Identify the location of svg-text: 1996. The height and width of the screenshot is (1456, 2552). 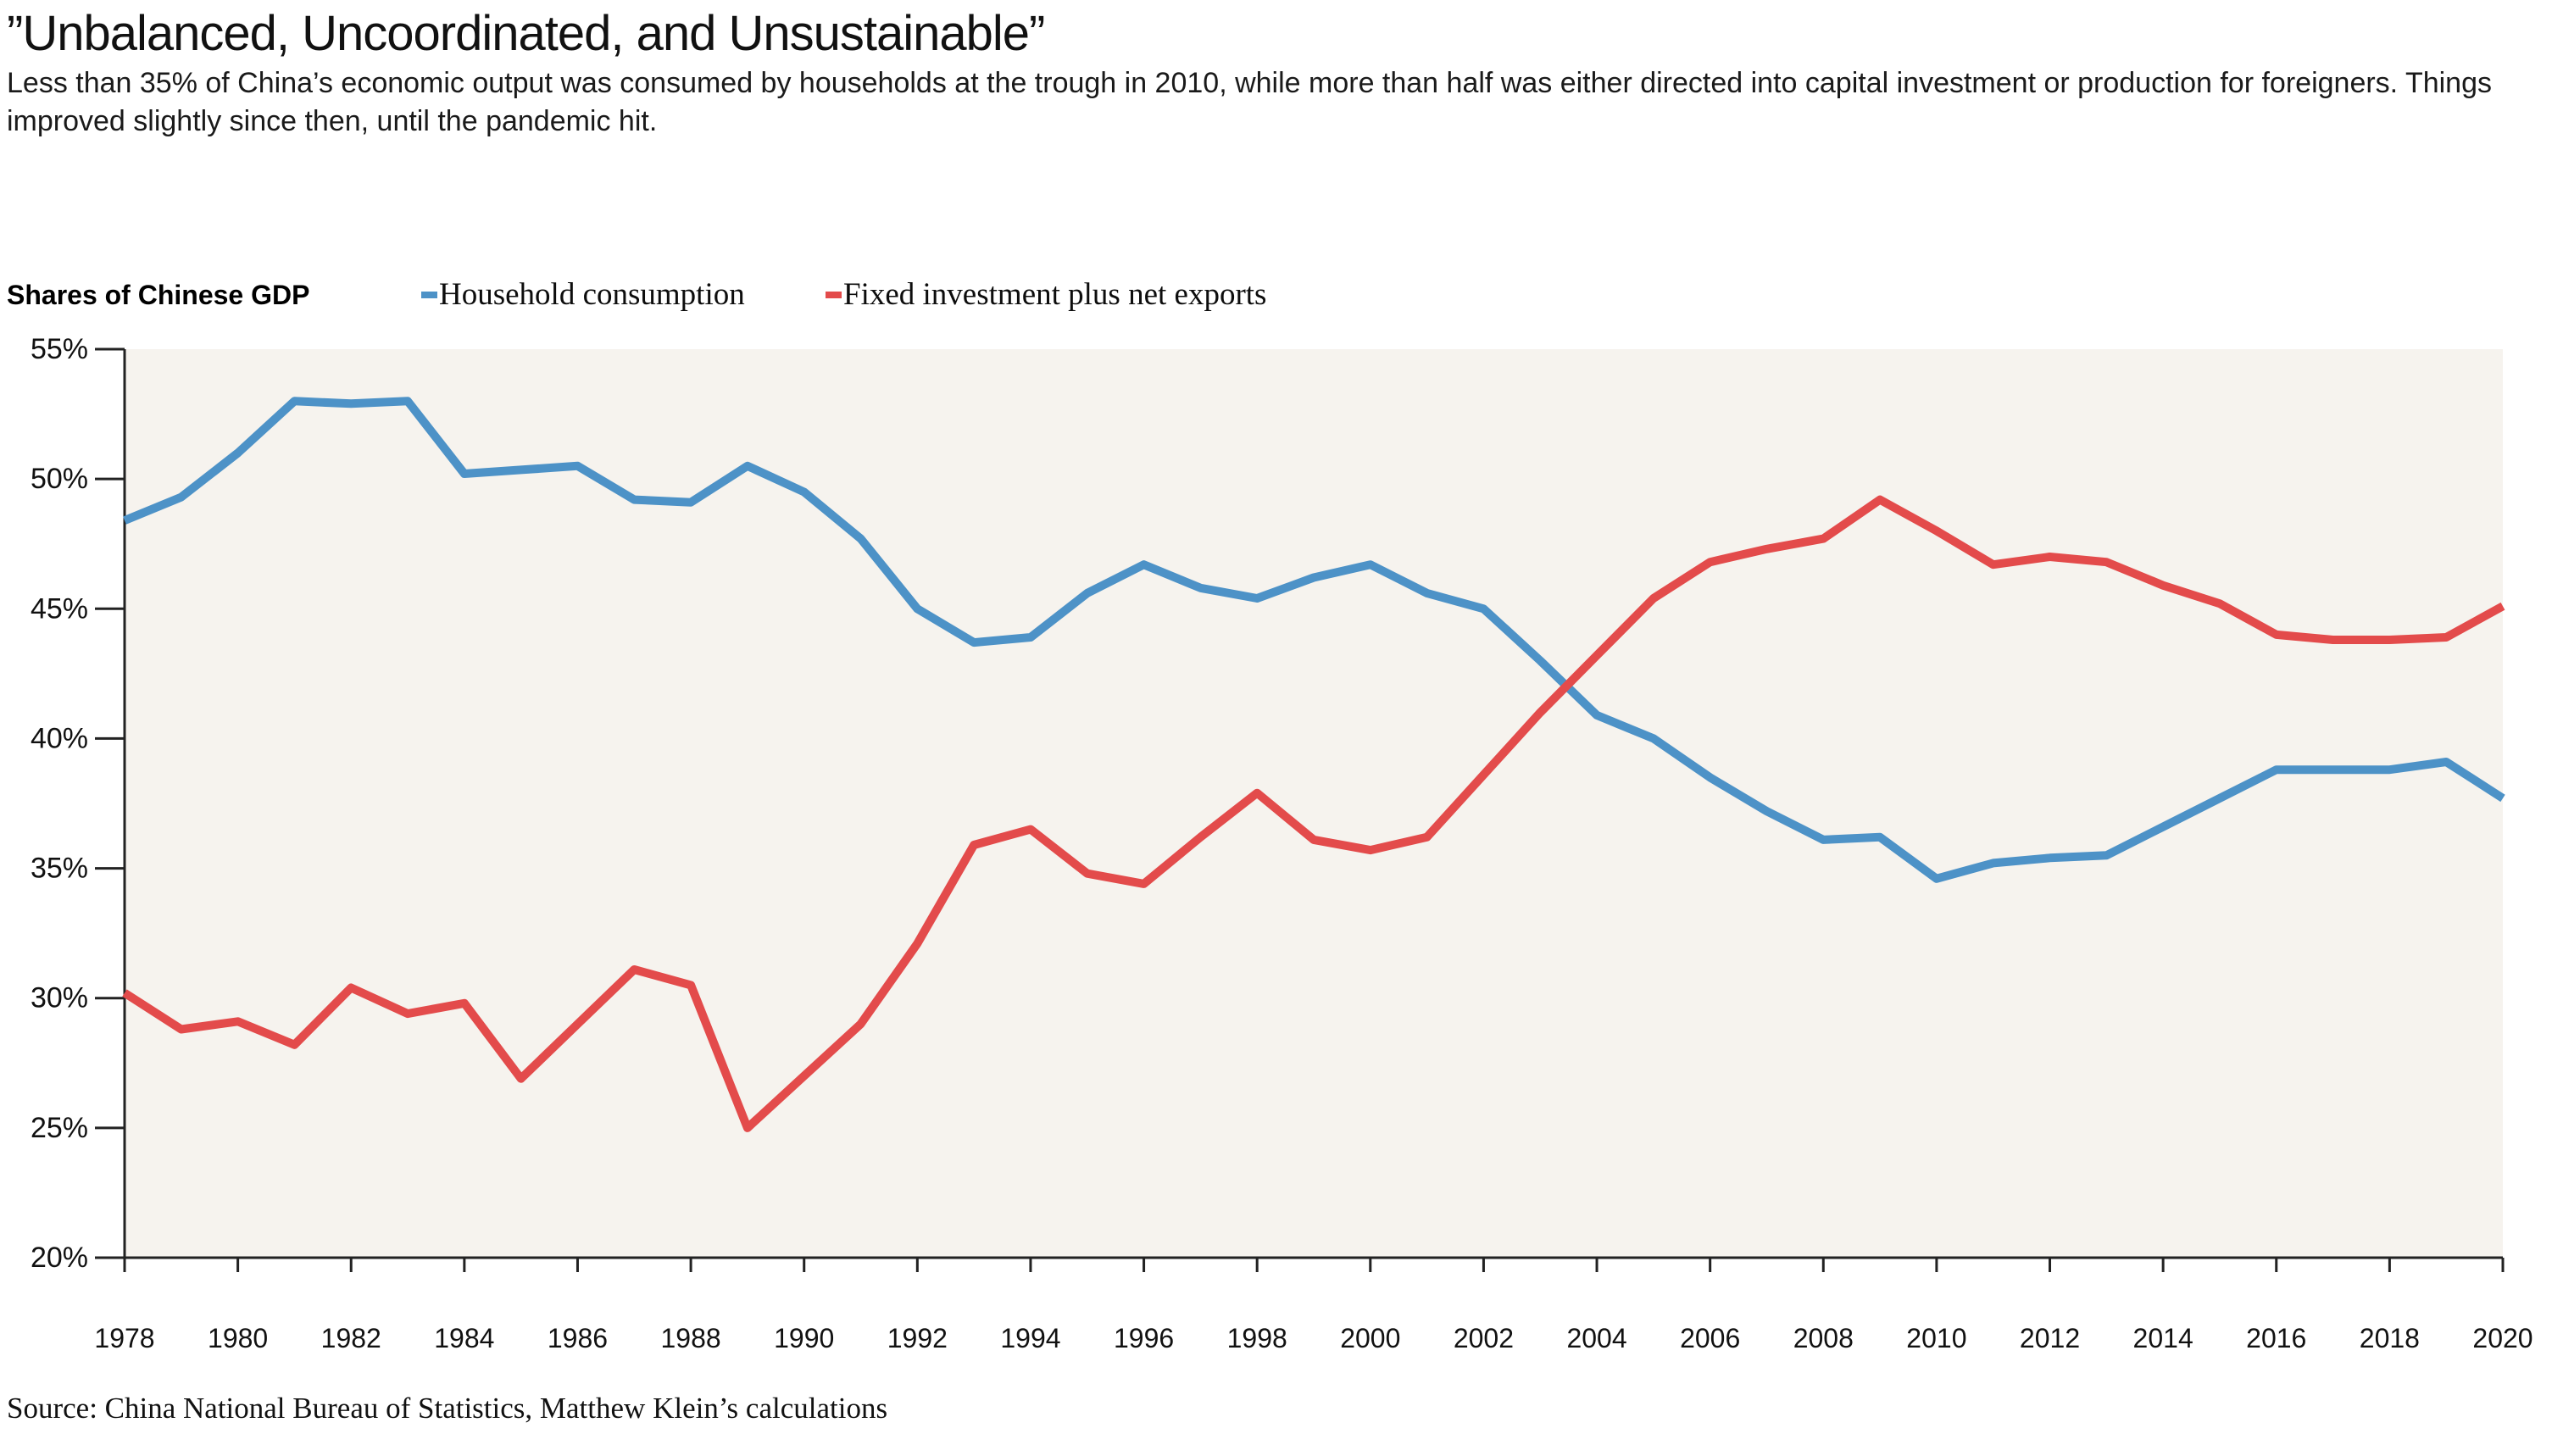
(1144, 1338).